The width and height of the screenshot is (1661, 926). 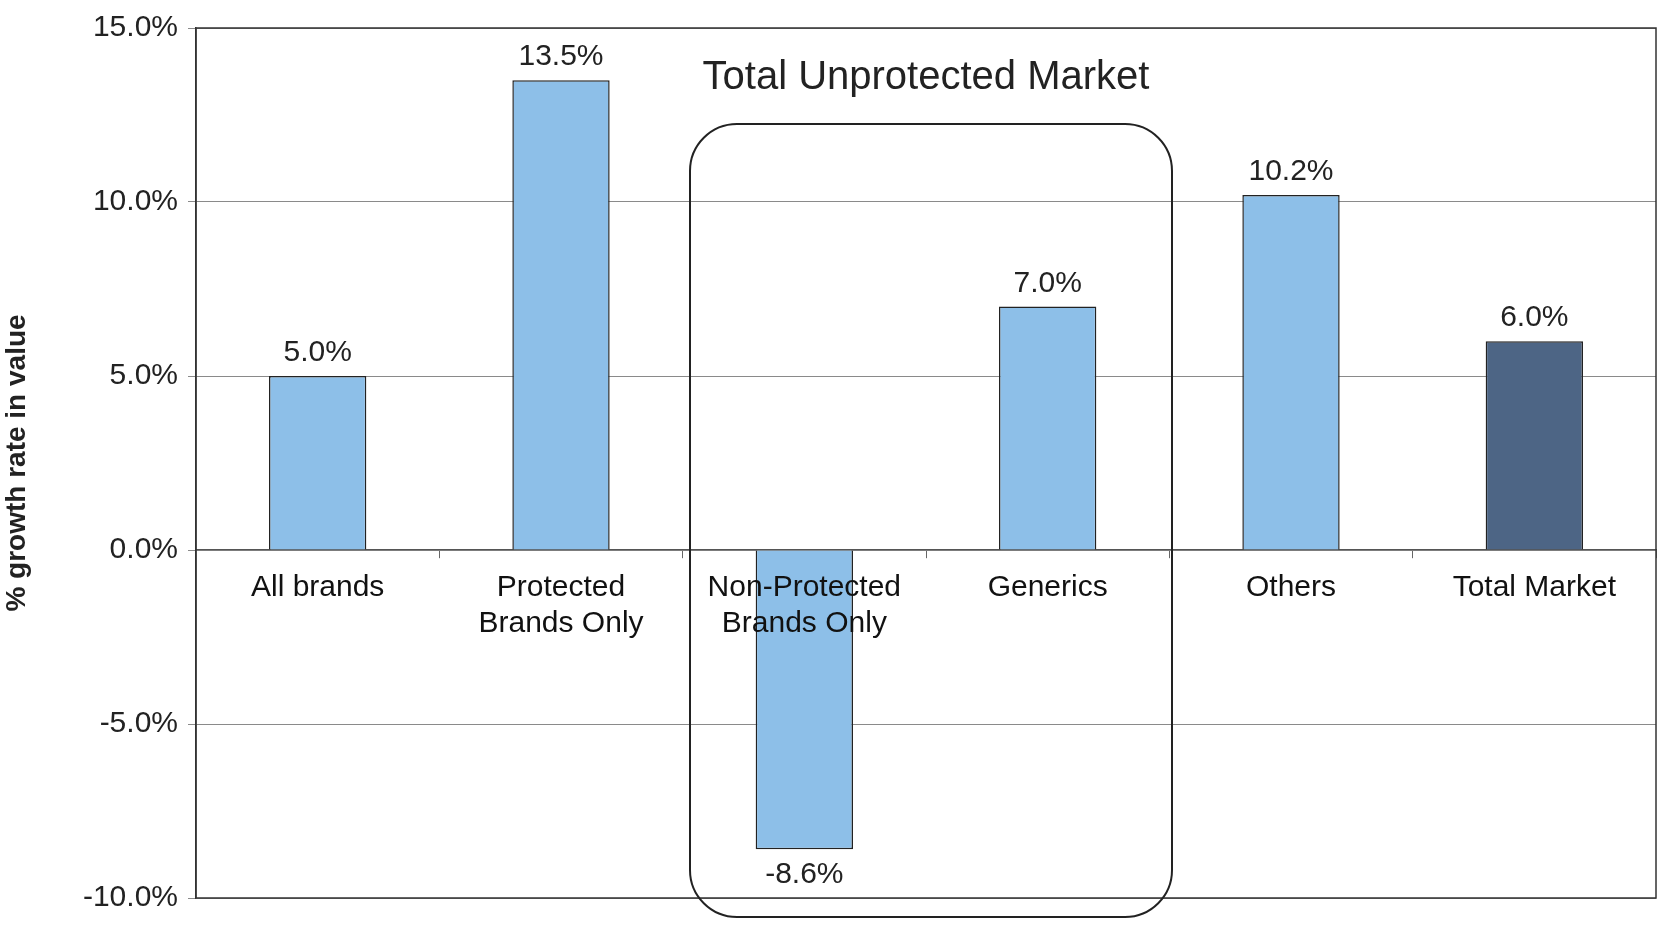 I want to click on x-tick-label: All brands, so click(x=317, y=586).